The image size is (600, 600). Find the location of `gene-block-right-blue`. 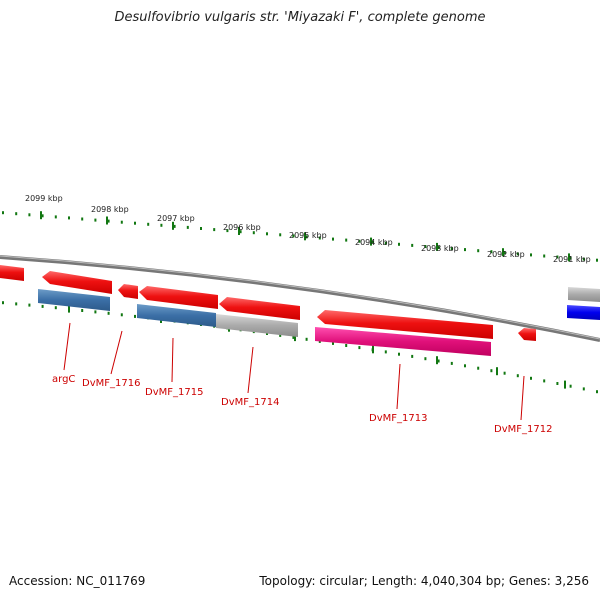

gene-block-right-blue is located at coordinates (583, 312).